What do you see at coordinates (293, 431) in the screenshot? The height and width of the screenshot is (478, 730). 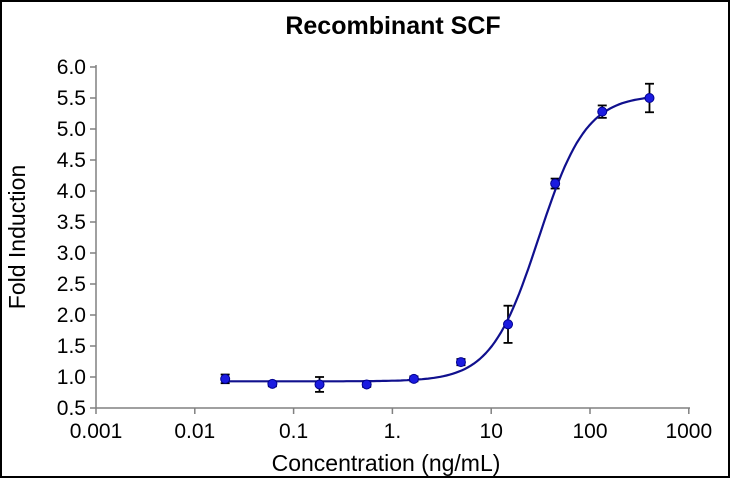 I see `x-tick-label: 0.1` at bounding box center [293, 431].